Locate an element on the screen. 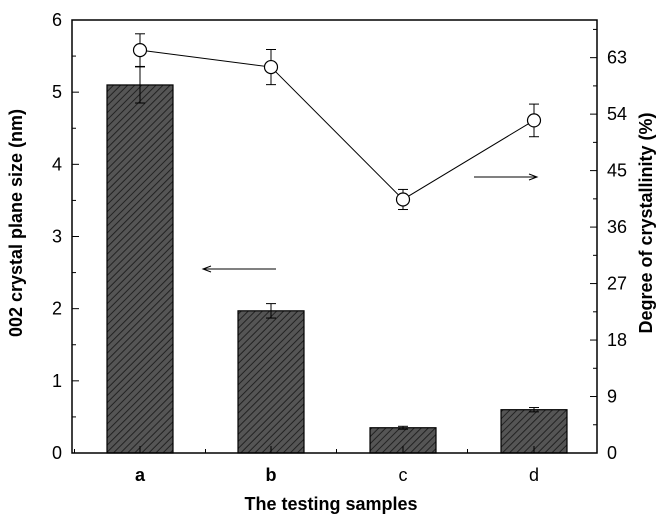 This screenshot has width=663, height=516. right-tick-label: 27 is located at coordinates (617, 284).